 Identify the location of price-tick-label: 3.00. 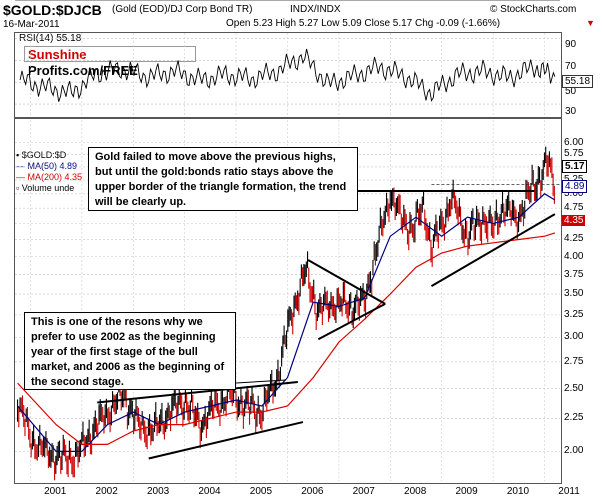
(574, 337).